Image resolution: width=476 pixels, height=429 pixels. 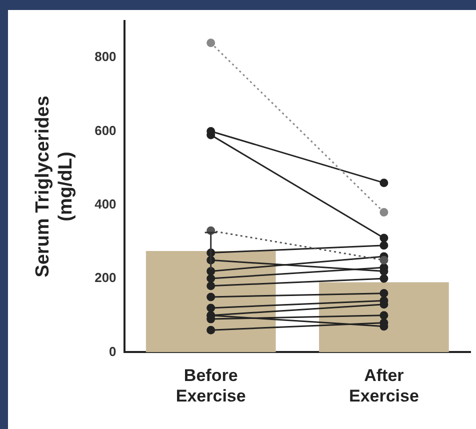 I want to click on x-tick-label: Before Exercise, so click(x=211, y=386).